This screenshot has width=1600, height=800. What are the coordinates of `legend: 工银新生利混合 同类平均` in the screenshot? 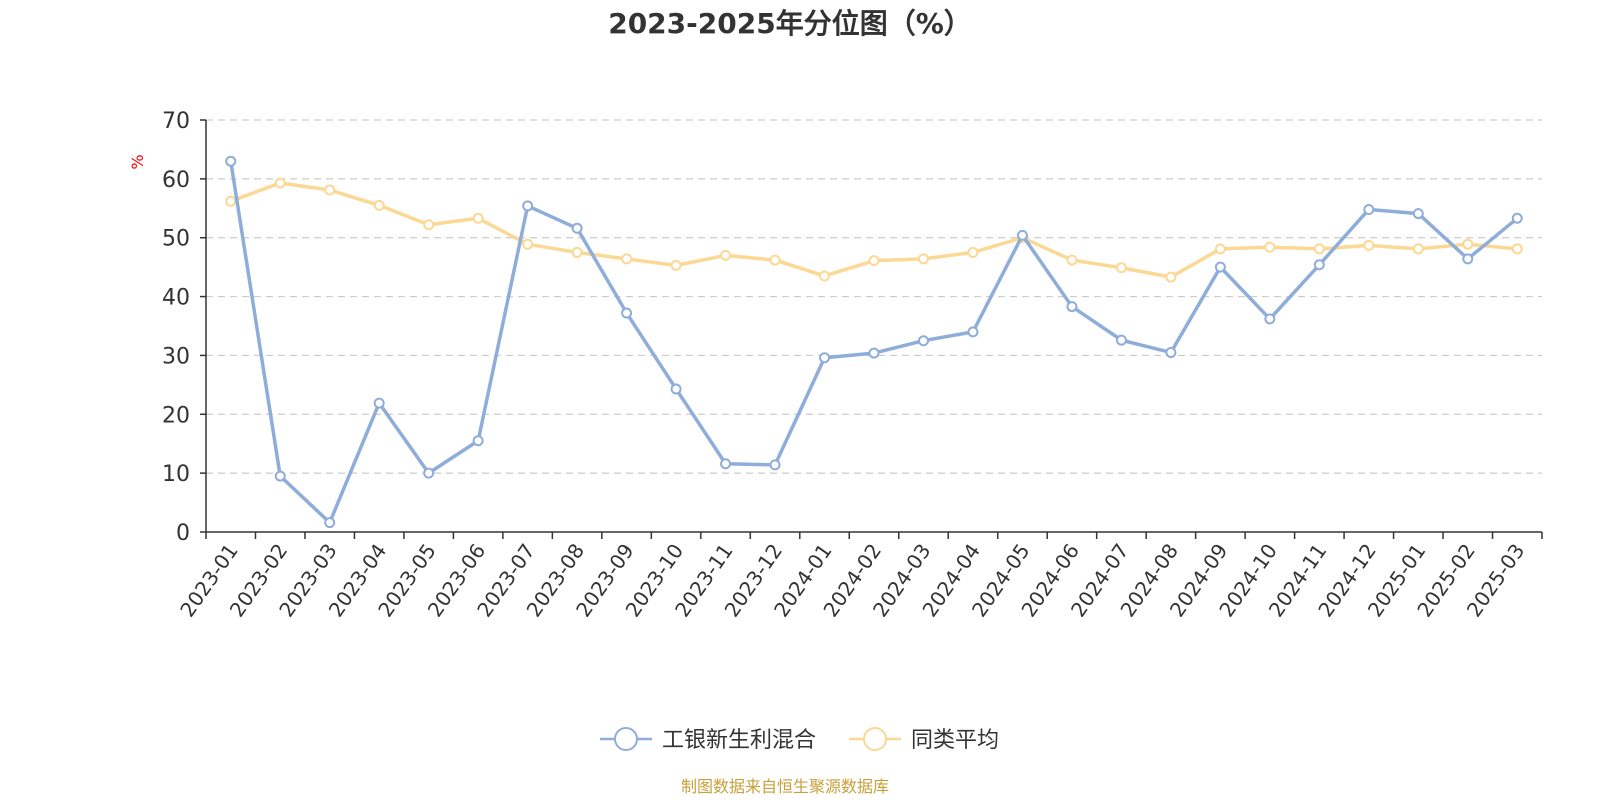 It's located at (799, 740).